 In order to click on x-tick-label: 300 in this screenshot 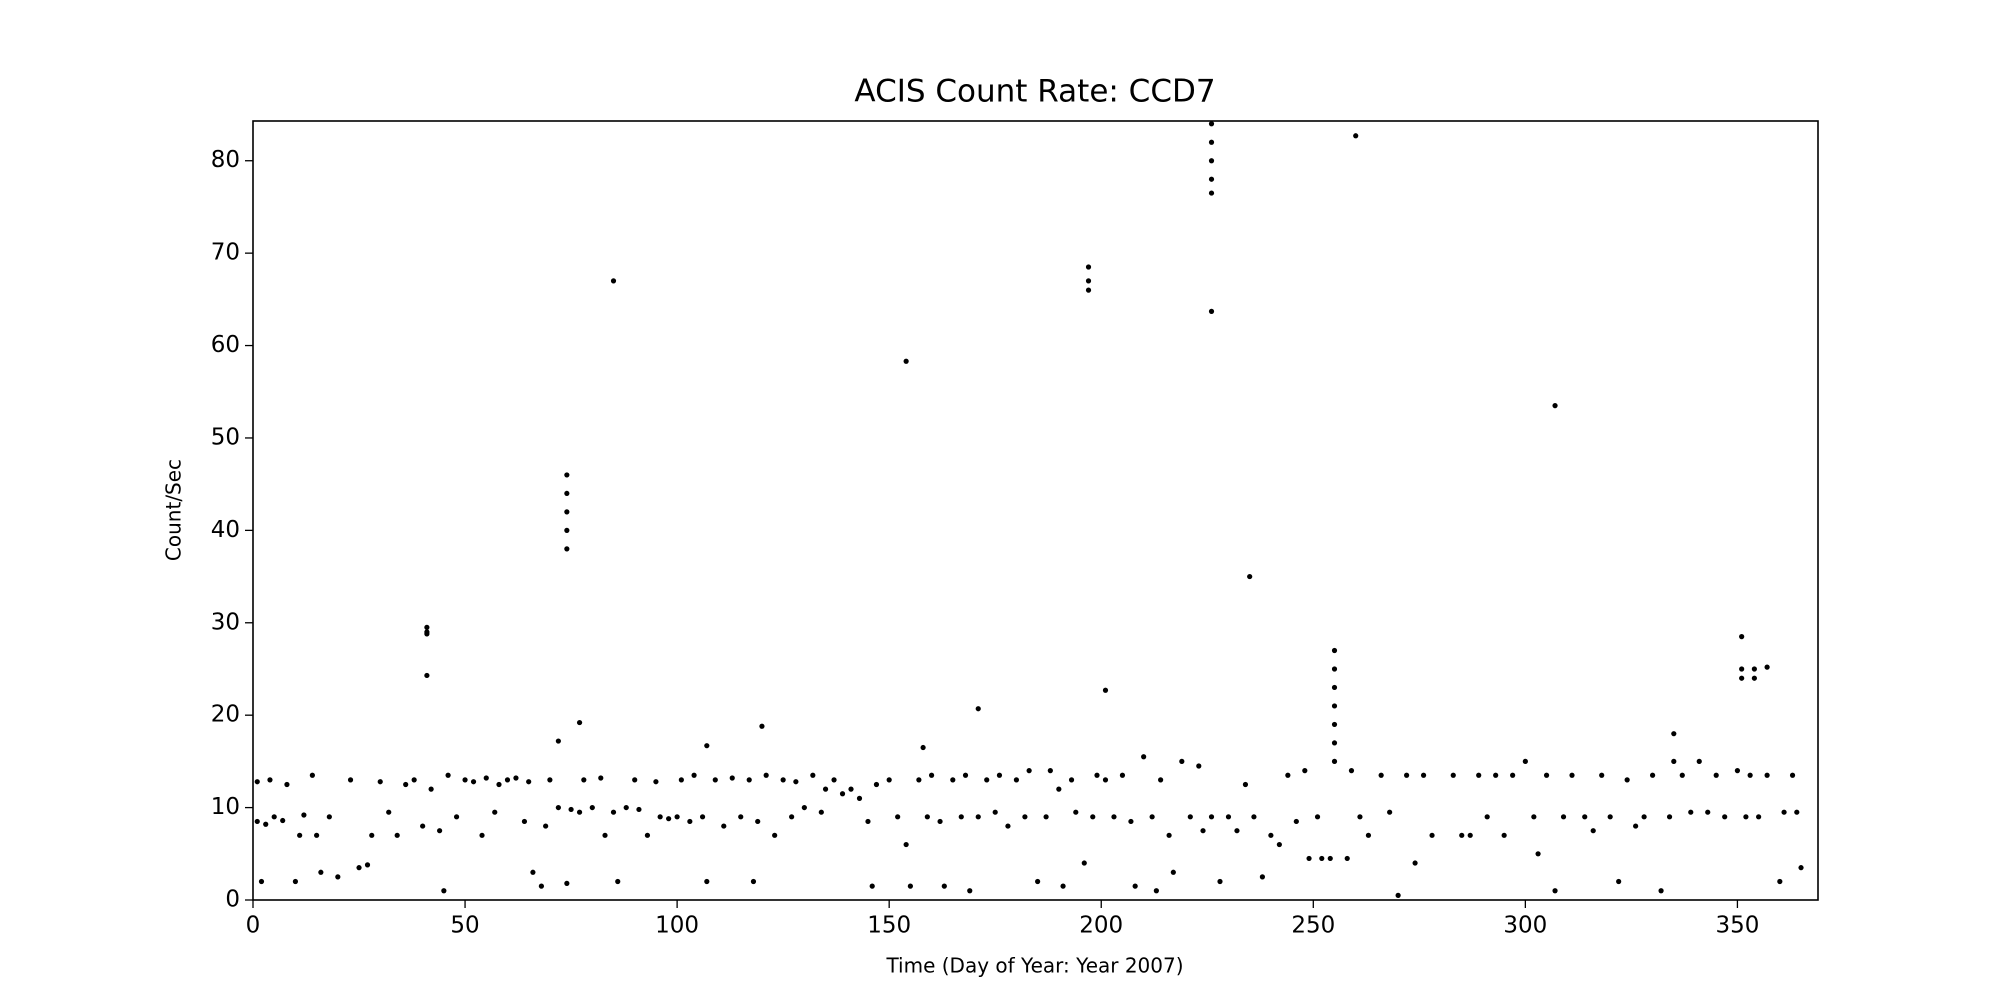, I will do `click(1525, 926)`.